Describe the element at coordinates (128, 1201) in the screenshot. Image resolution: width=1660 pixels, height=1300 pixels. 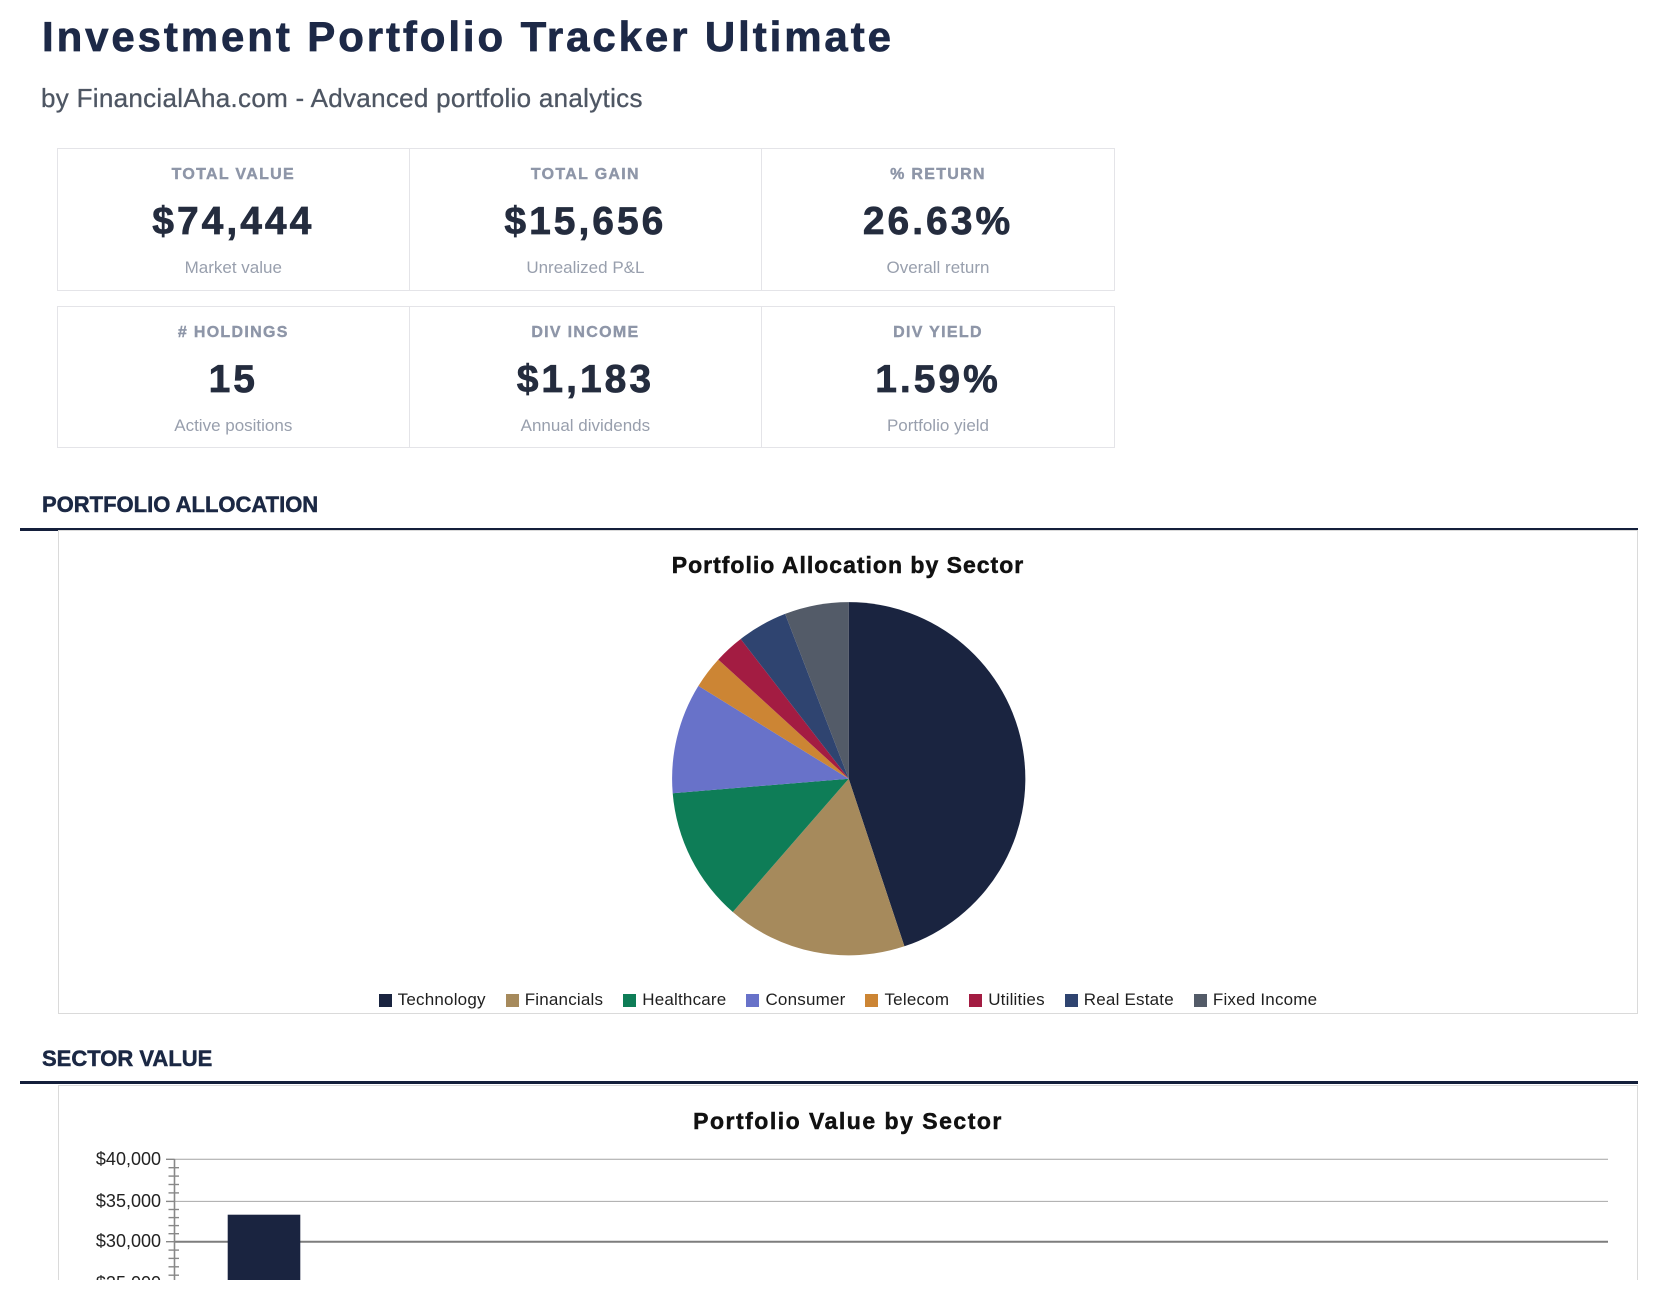
I see `svg-text: $35,000` at that location.